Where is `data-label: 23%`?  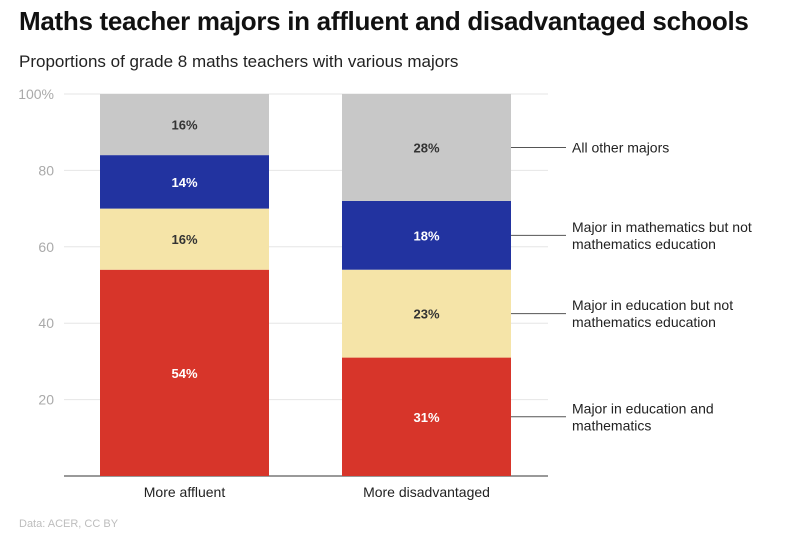 data-label: 23% is located at coordinates (426, 314).